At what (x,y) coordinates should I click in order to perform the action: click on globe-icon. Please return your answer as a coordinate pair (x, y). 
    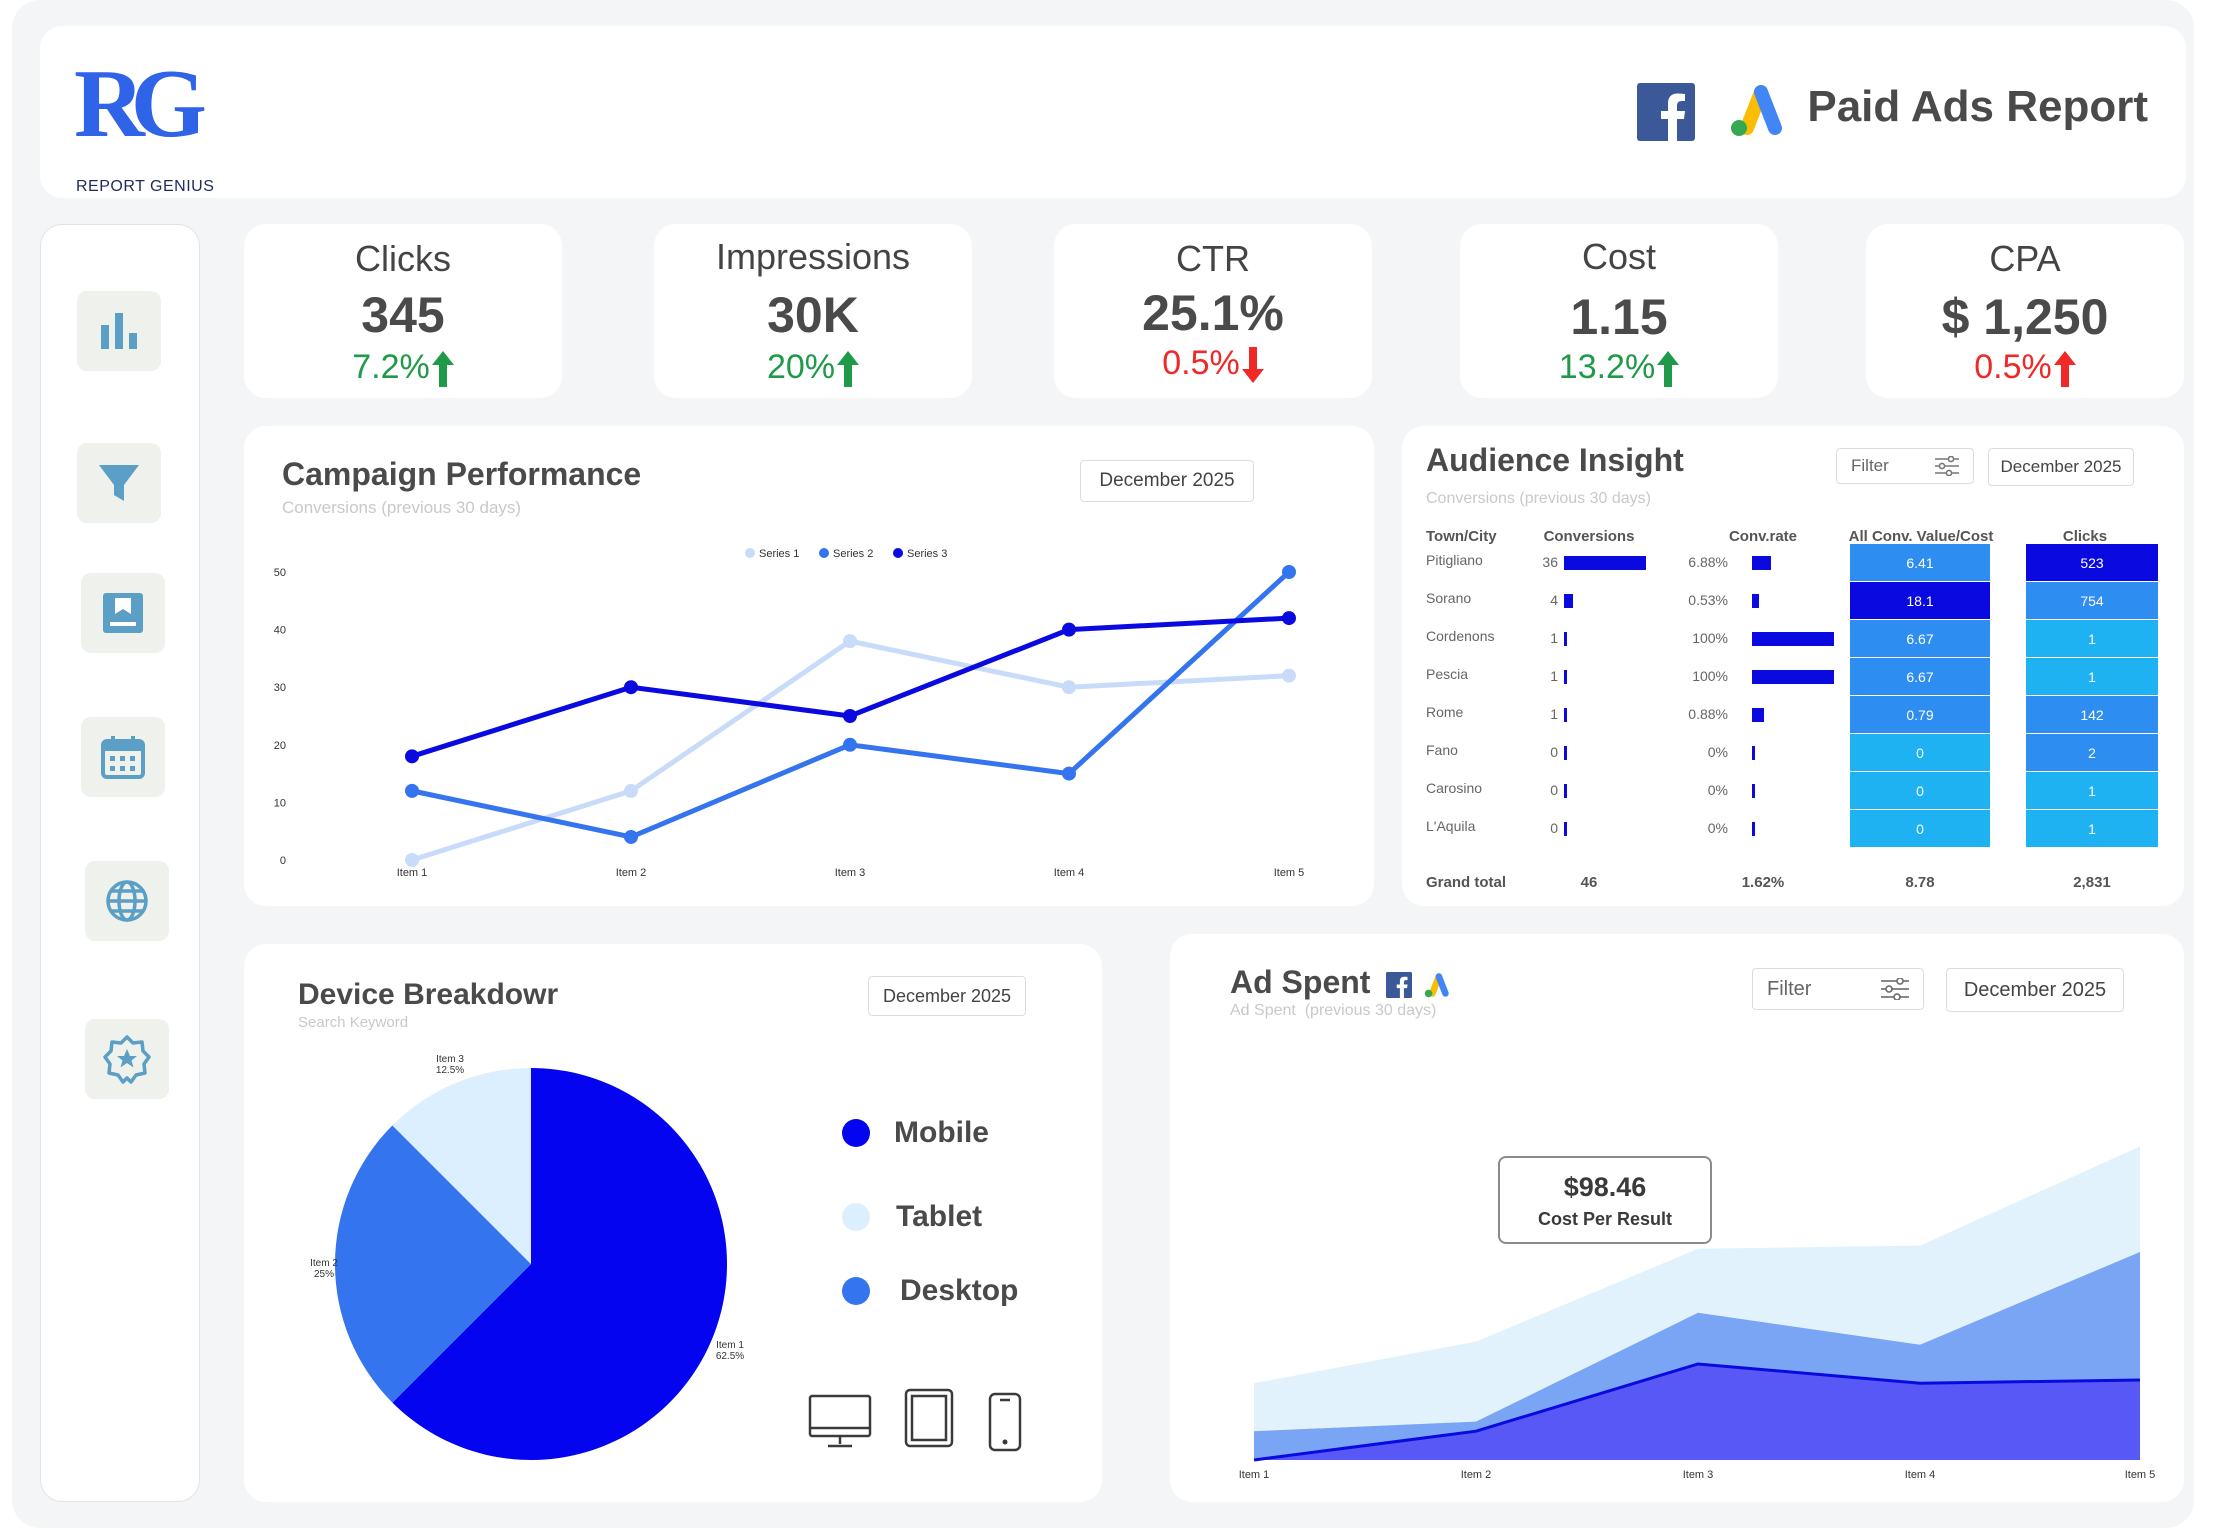
    Looking at the image, I should click on (127, 901).